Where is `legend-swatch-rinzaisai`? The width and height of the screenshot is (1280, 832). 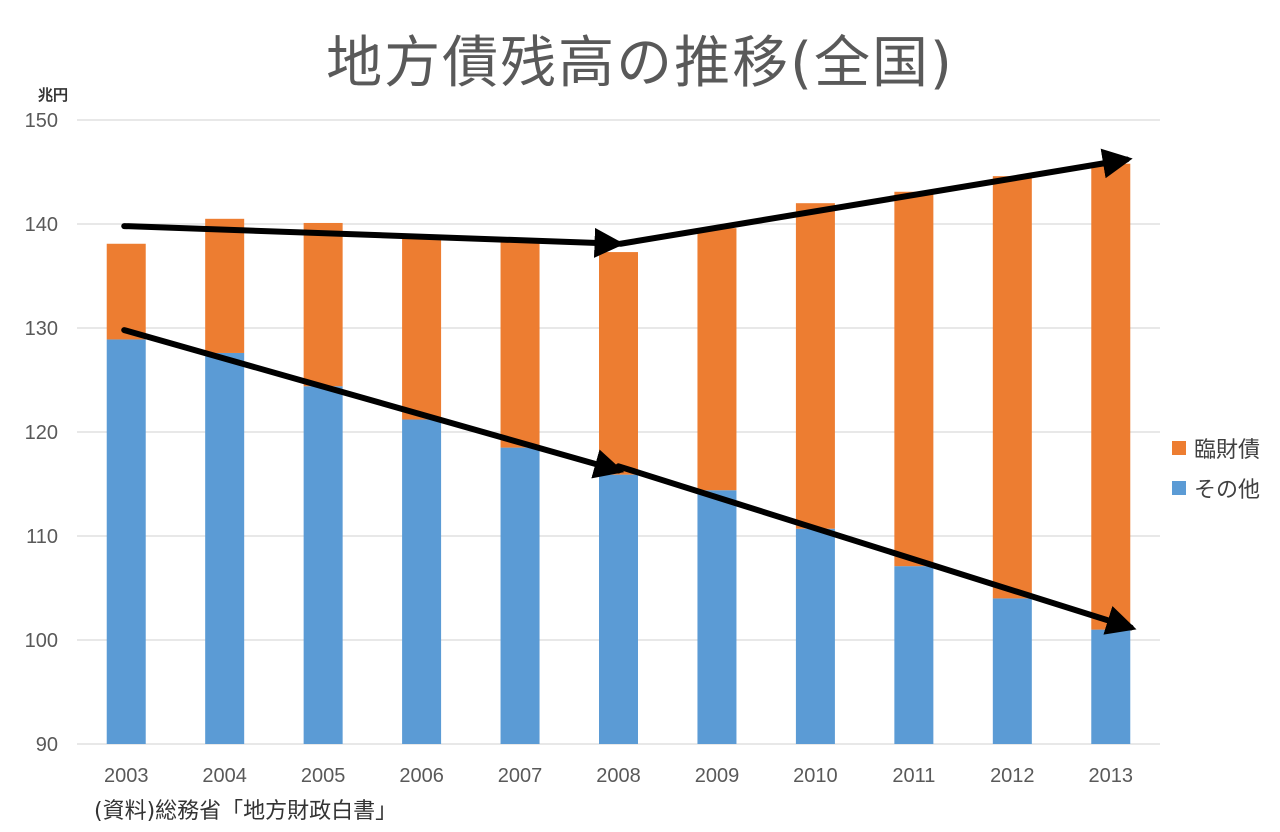
legend-swatch-rinzaisai is located at coordinates (1179, 448).